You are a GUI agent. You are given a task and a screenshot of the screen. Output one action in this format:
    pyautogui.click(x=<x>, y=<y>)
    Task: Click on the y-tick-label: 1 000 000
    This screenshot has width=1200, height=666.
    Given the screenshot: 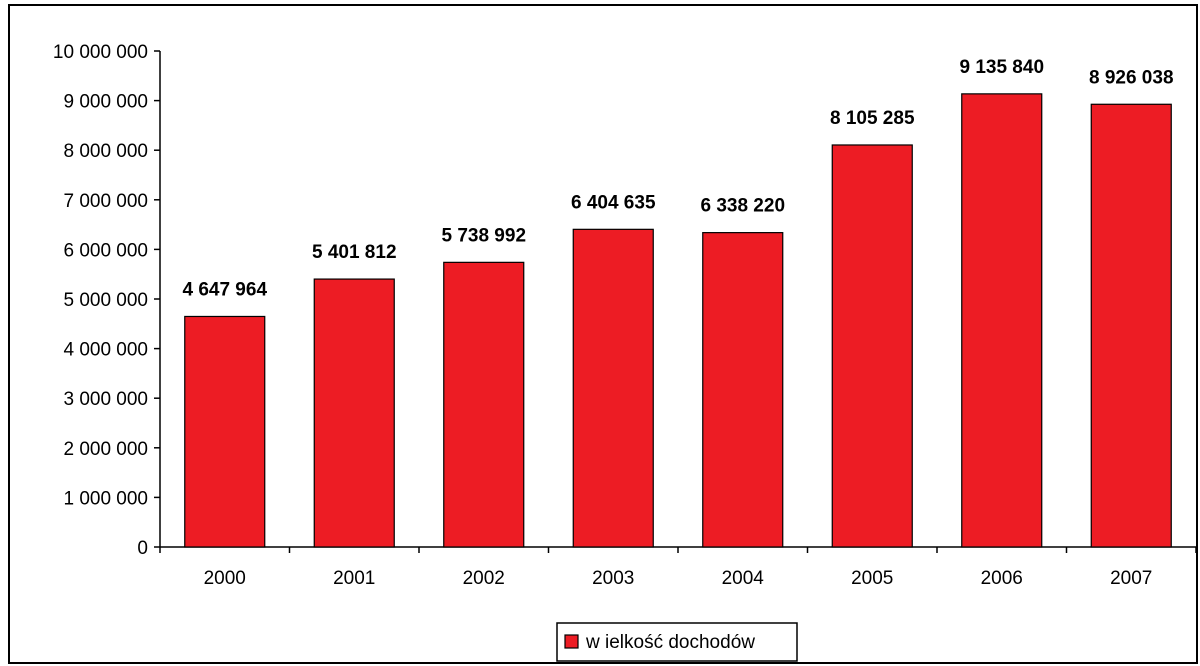 What is the action you would take?
    pyautogui.click(x=105, y=498)
    